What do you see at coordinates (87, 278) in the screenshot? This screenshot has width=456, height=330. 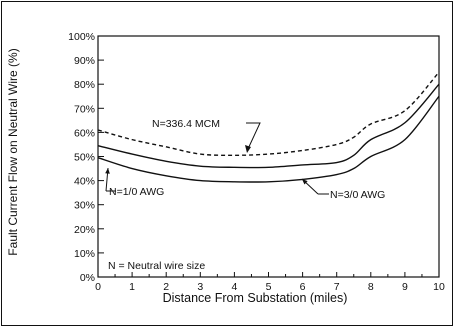 I see `y-tick-label: 0%` at bounding box center [87, 278].